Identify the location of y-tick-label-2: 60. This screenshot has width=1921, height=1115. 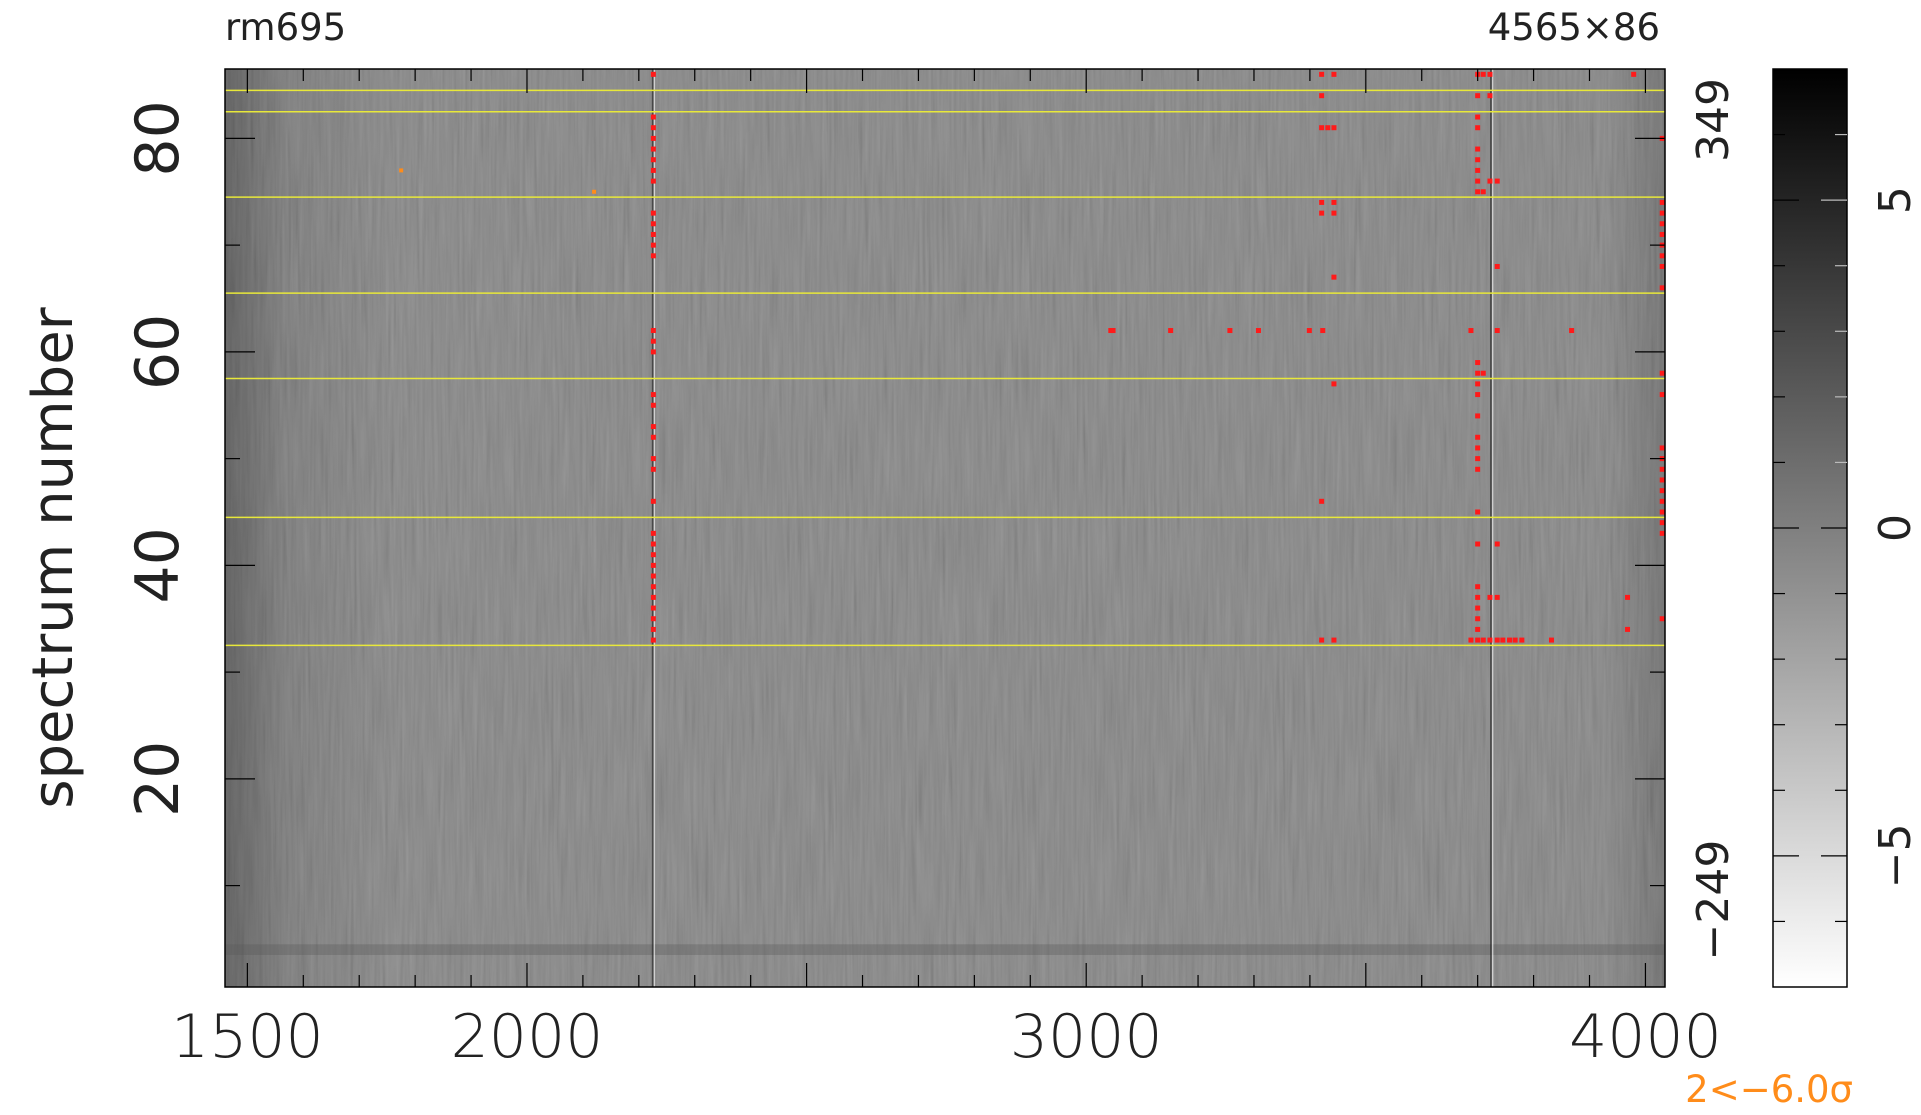
(158, 352).